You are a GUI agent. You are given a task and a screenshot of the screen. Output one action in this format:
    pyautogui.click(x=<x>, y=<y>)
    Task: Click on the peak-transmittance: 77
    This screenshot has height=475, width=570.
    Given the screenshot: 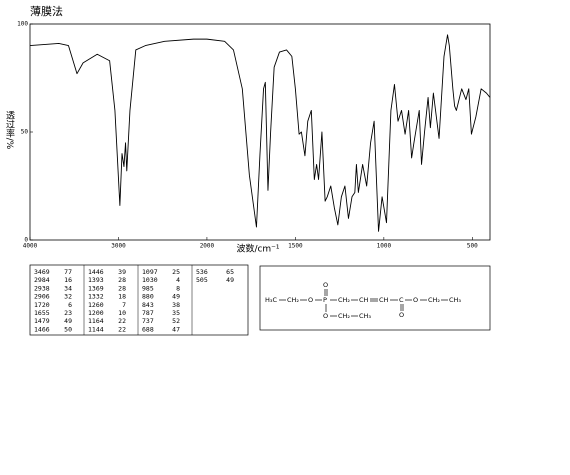 What is the action you would take?
    pyautogui.click(x=68, y=272)
    